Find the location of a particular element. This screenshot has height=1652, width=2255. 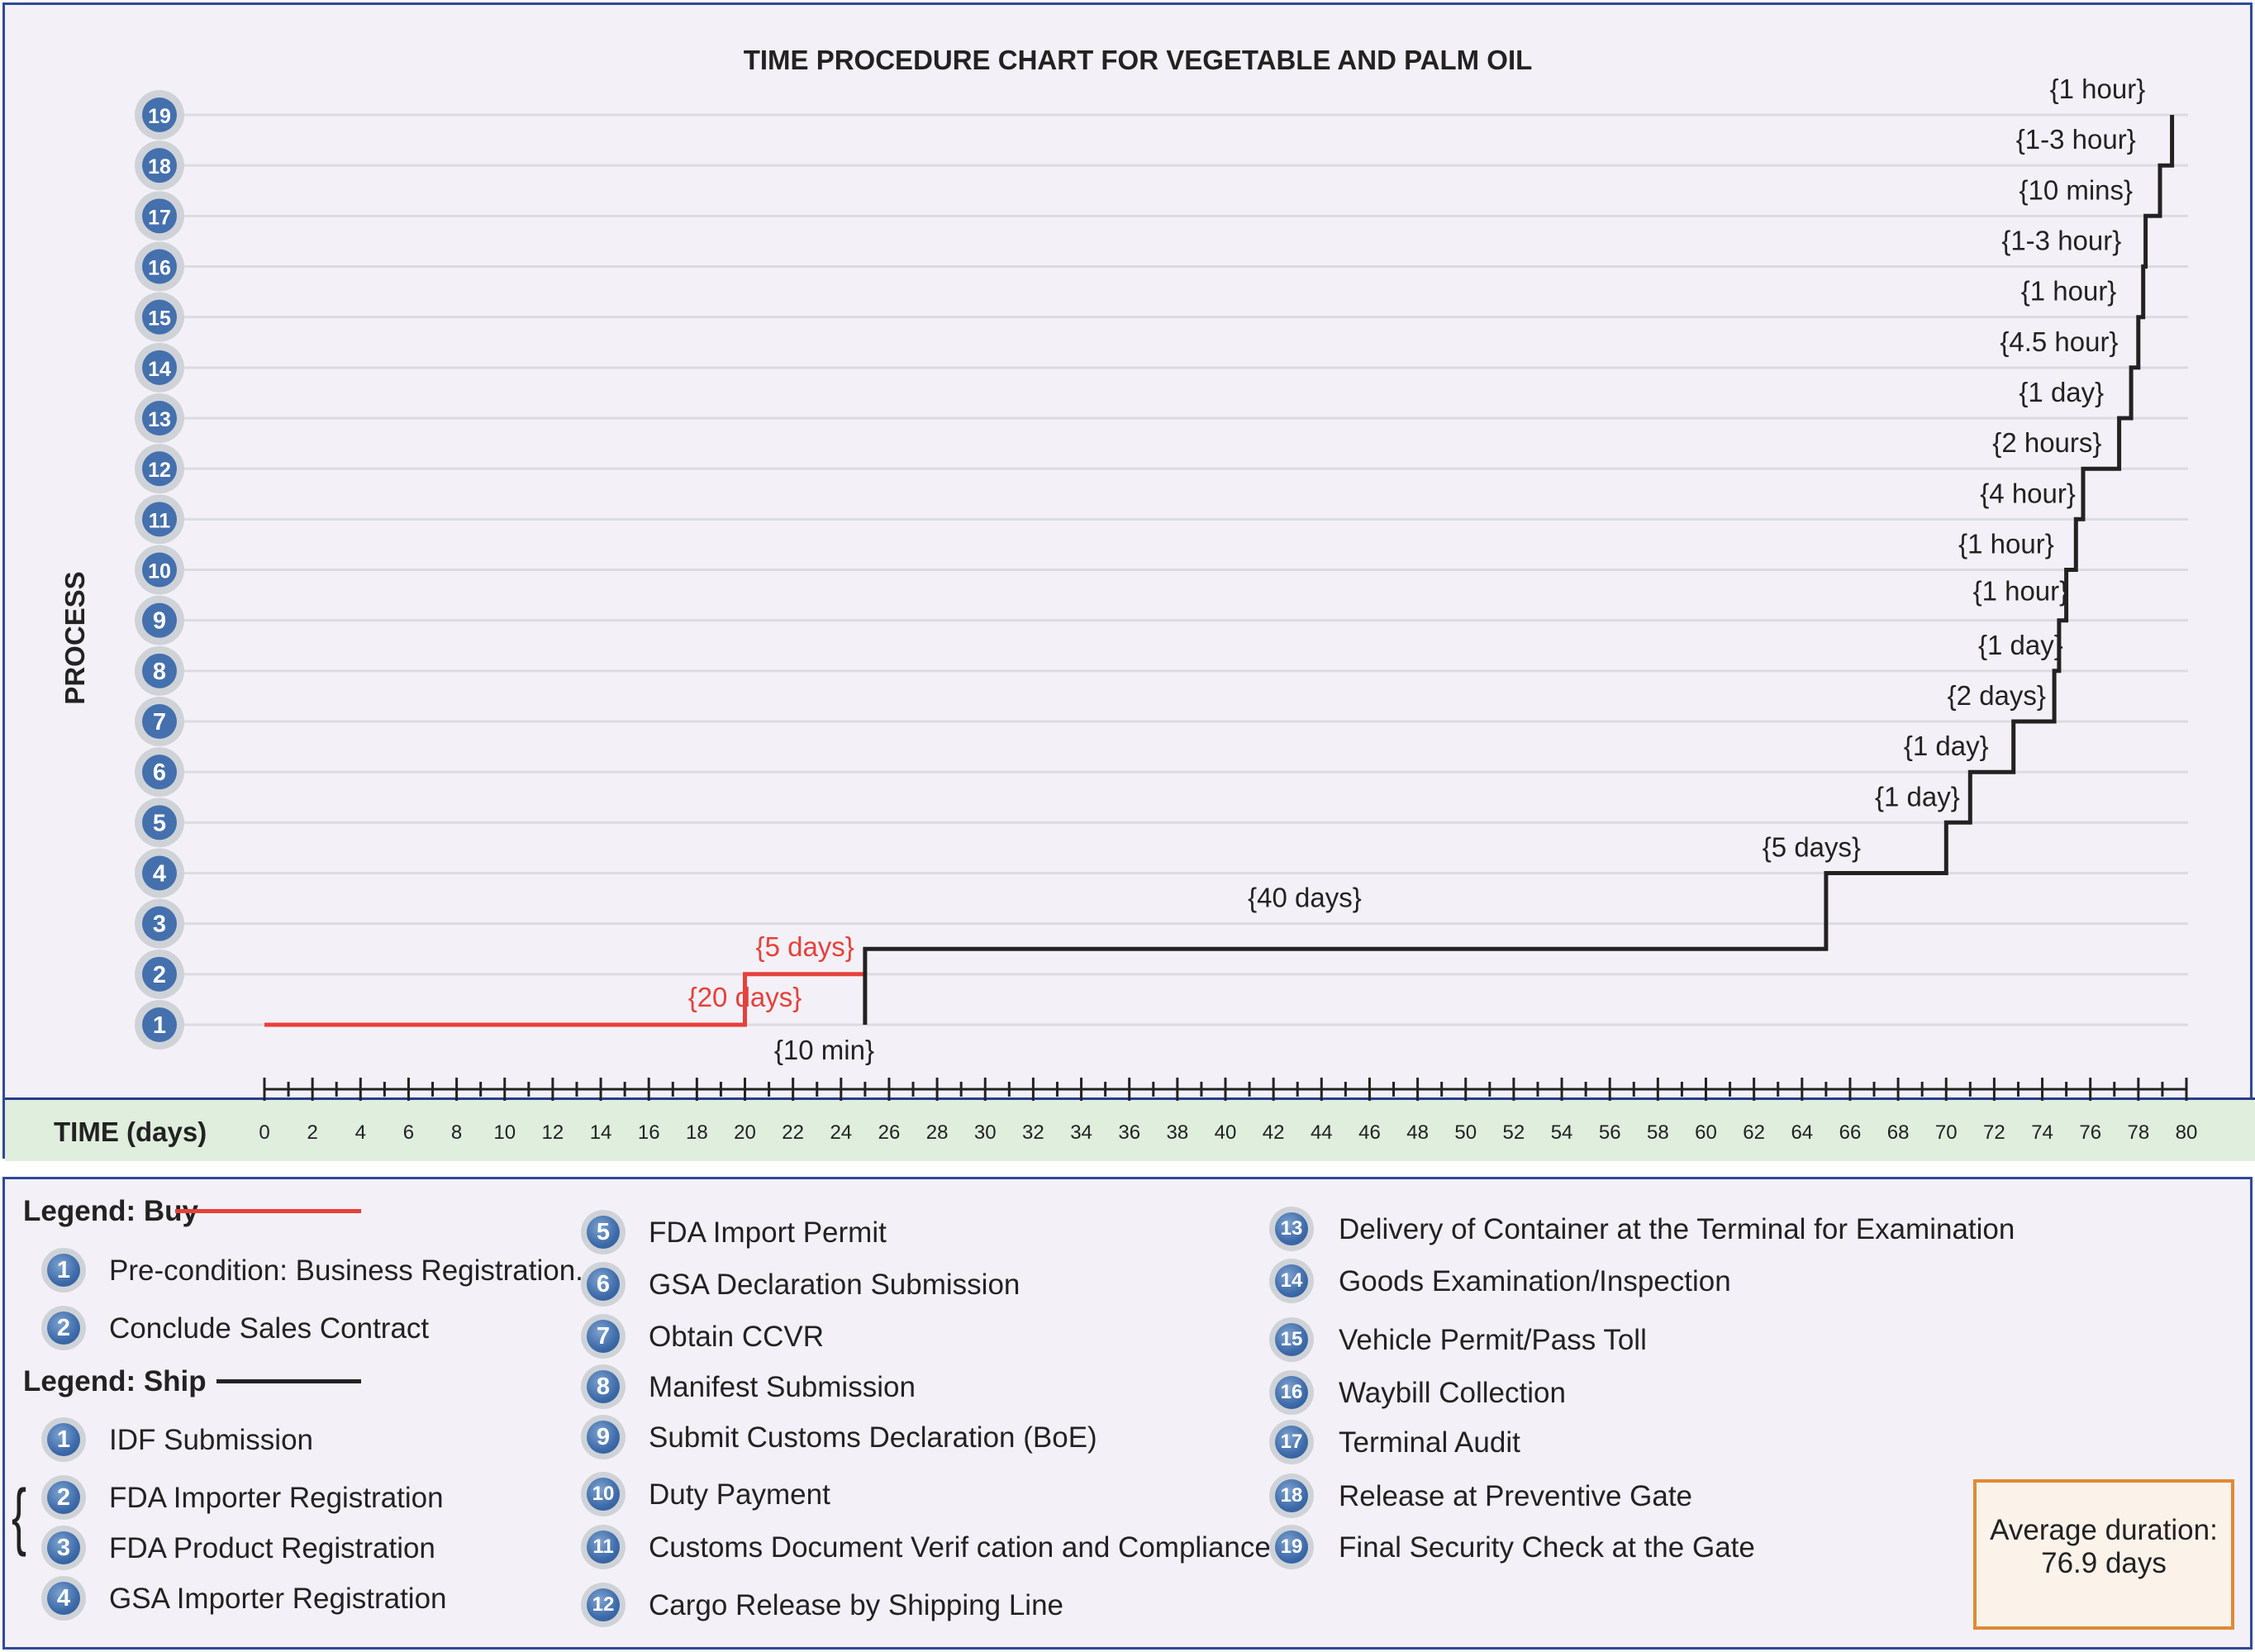

legend-badge: 8 is located at coordinates (603, 1386).